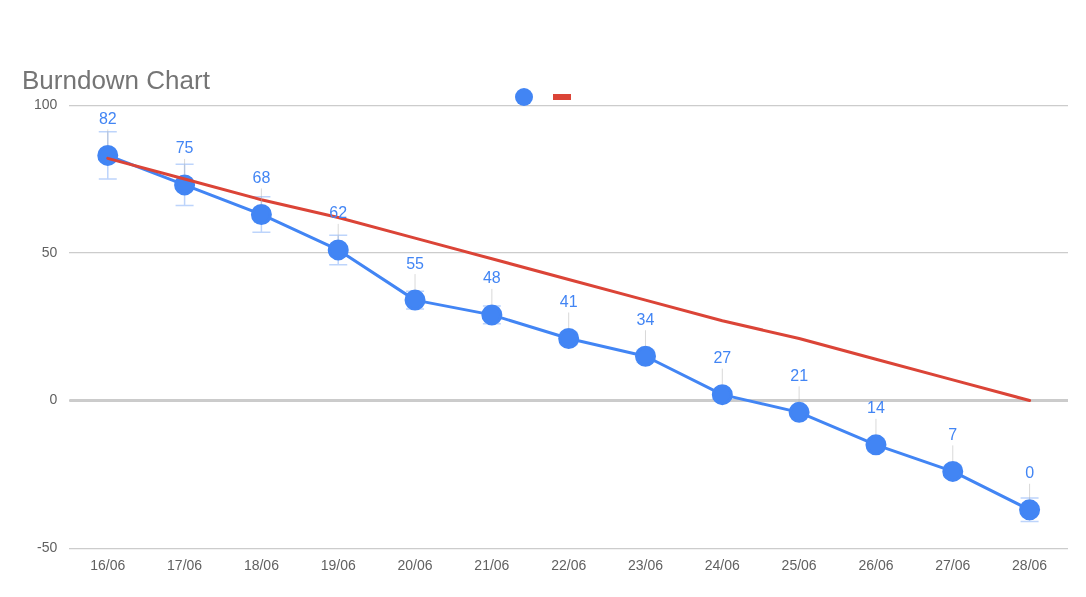 The image size is (1086, 597). I want to click on x-tick-label: 18/06, so click(261, 565).